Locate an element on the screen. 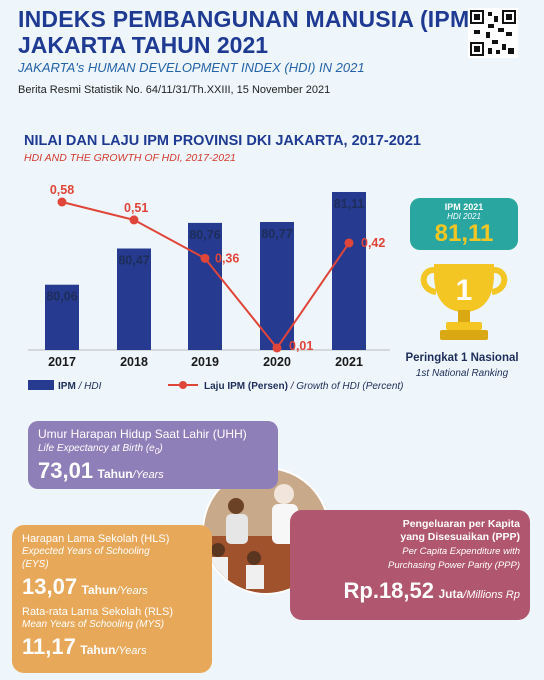  trophy-number: 1 is located at coordinates (464, 290).